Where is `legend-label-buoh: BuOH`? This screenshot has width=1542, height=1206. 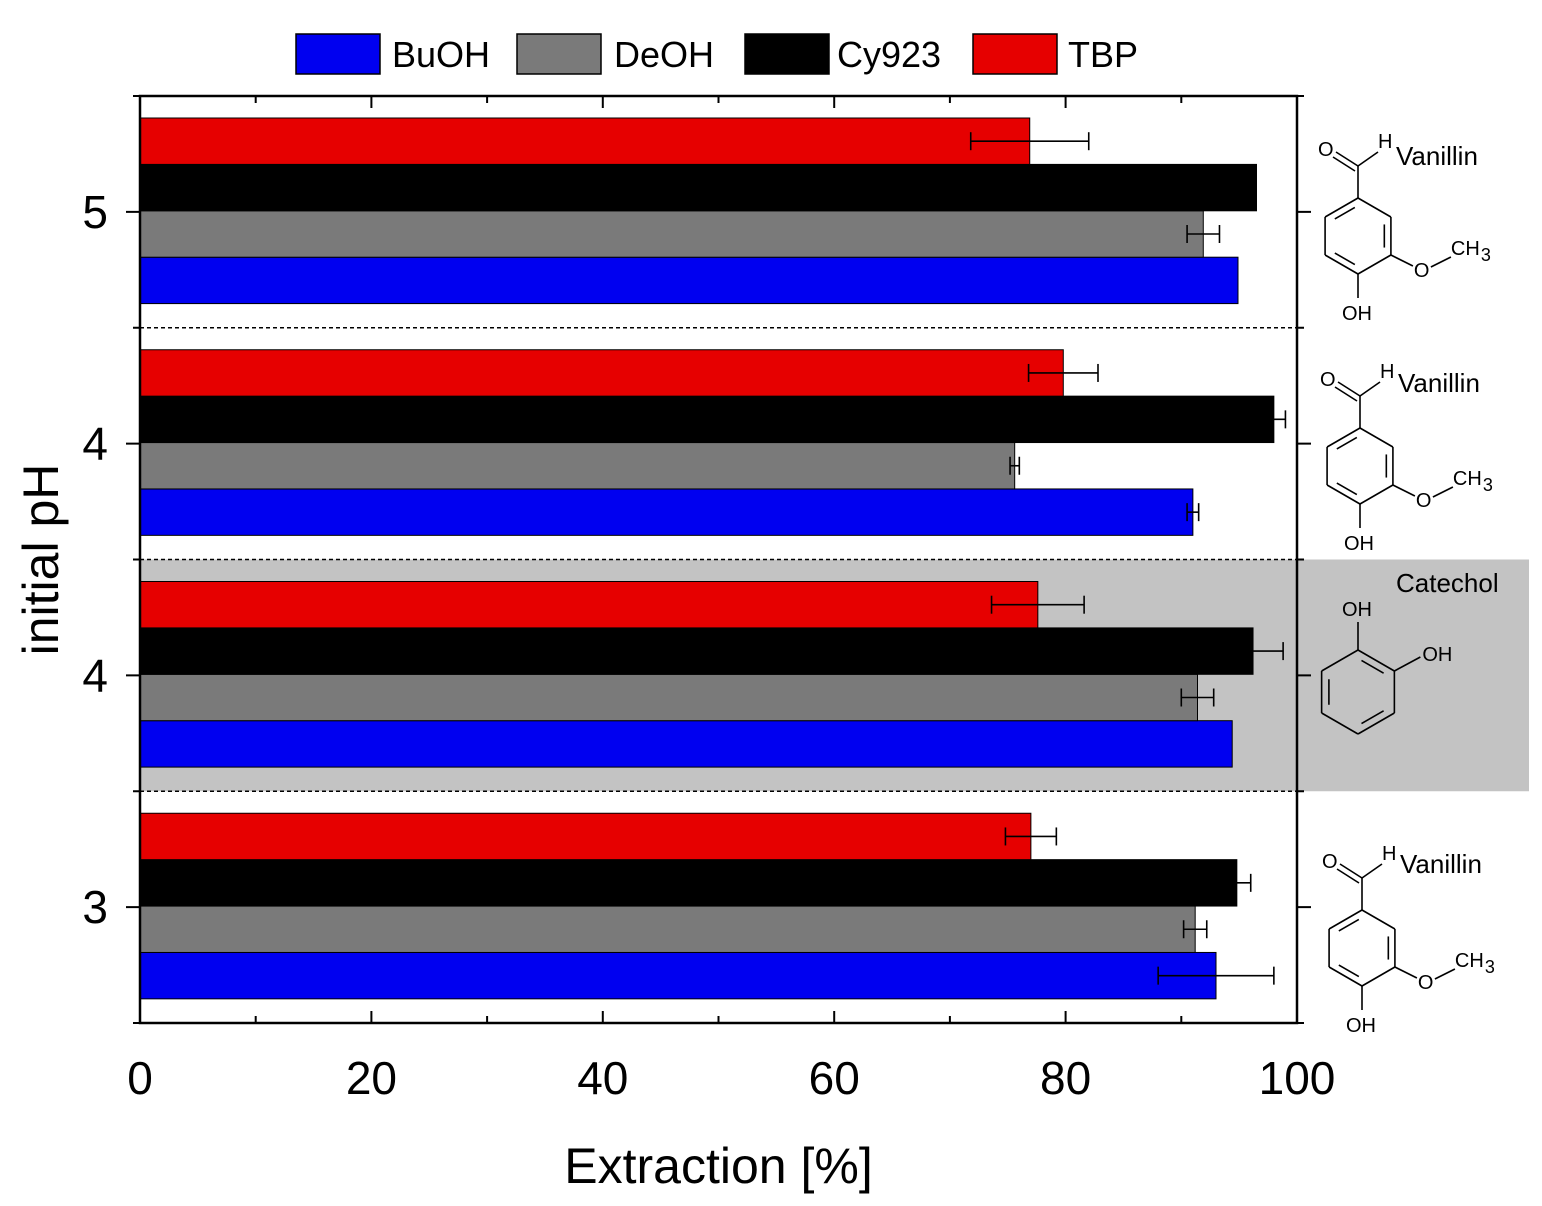 legend-label-buoh: BuOH is located at coordinates (441, 54).